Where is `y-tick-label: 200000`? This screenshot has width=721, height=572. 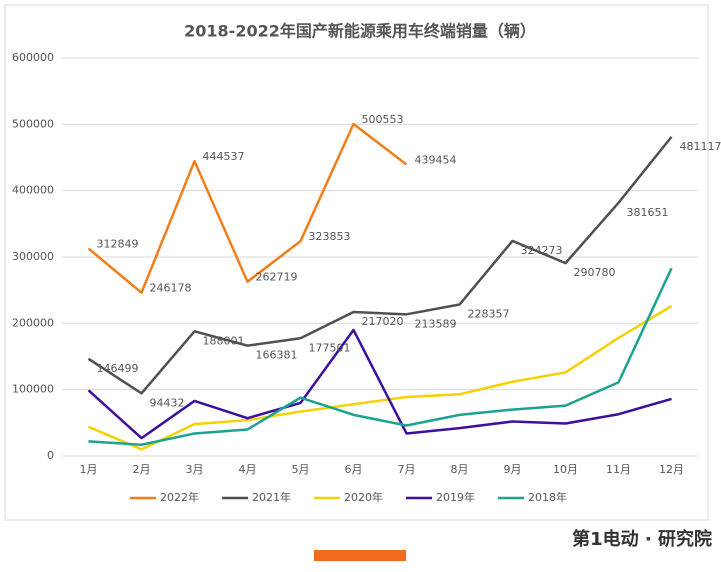
y-tick-label: 200000 is located at coordinates (33, 322).